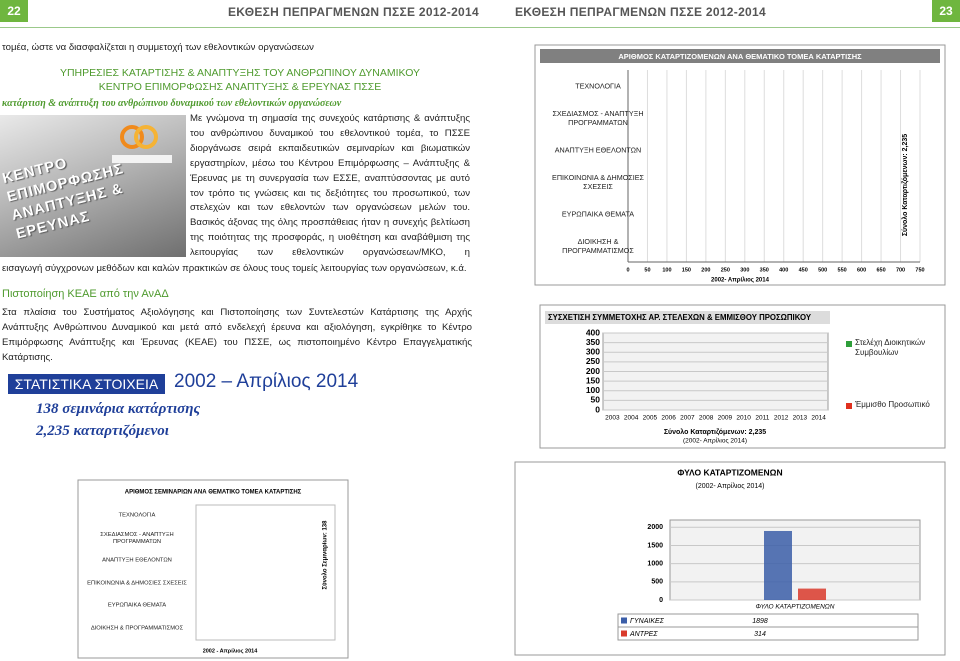 This screenshot has width=960, height=661. What do you see at coordinates (744, 270) in the screenshot?
I see `x-tick-label: 300` at bounding box center [744, 270].